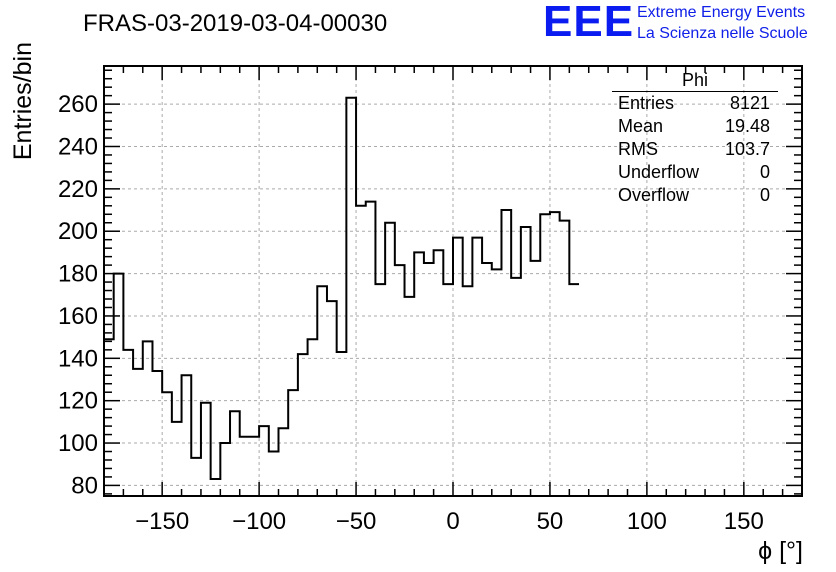 This screenshot has height=572, width=836. Describe the element at coordinates (749, 103) in the screenshot. I see `stats-value: 8121` at that location.